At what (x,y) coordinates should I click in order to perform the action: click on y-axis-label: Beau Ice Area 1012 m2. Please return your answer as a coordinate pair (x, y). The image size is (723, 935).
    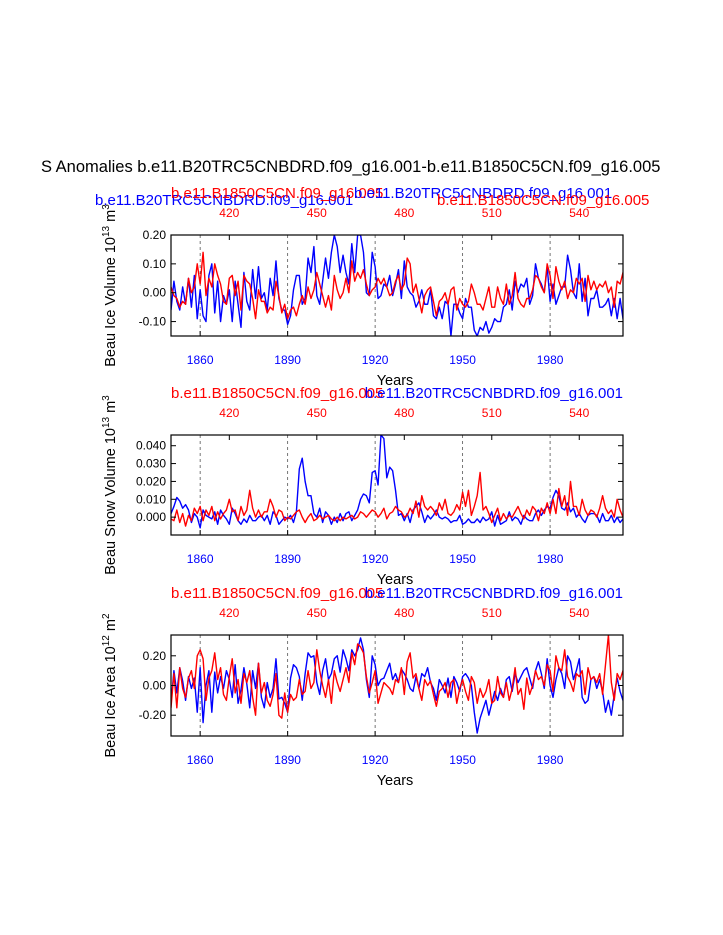
    Looking at the image, I should click on (110, 685).